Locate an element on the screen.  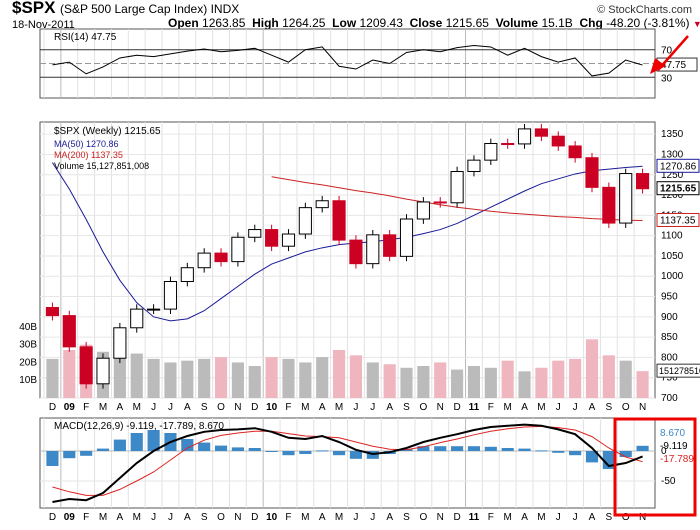
volume-legend: Volume 15,127,851,008 is located at coordinates (101, 166).